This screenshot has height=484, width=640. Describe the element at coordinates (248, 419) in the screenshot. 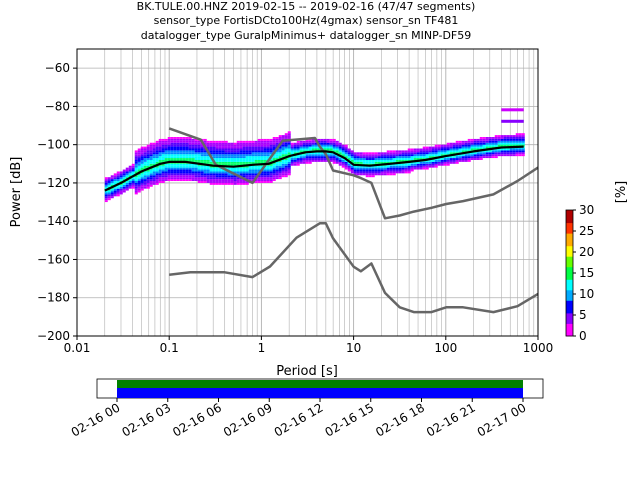

I see `timeline-tick-label: 02-16 09` at that location.